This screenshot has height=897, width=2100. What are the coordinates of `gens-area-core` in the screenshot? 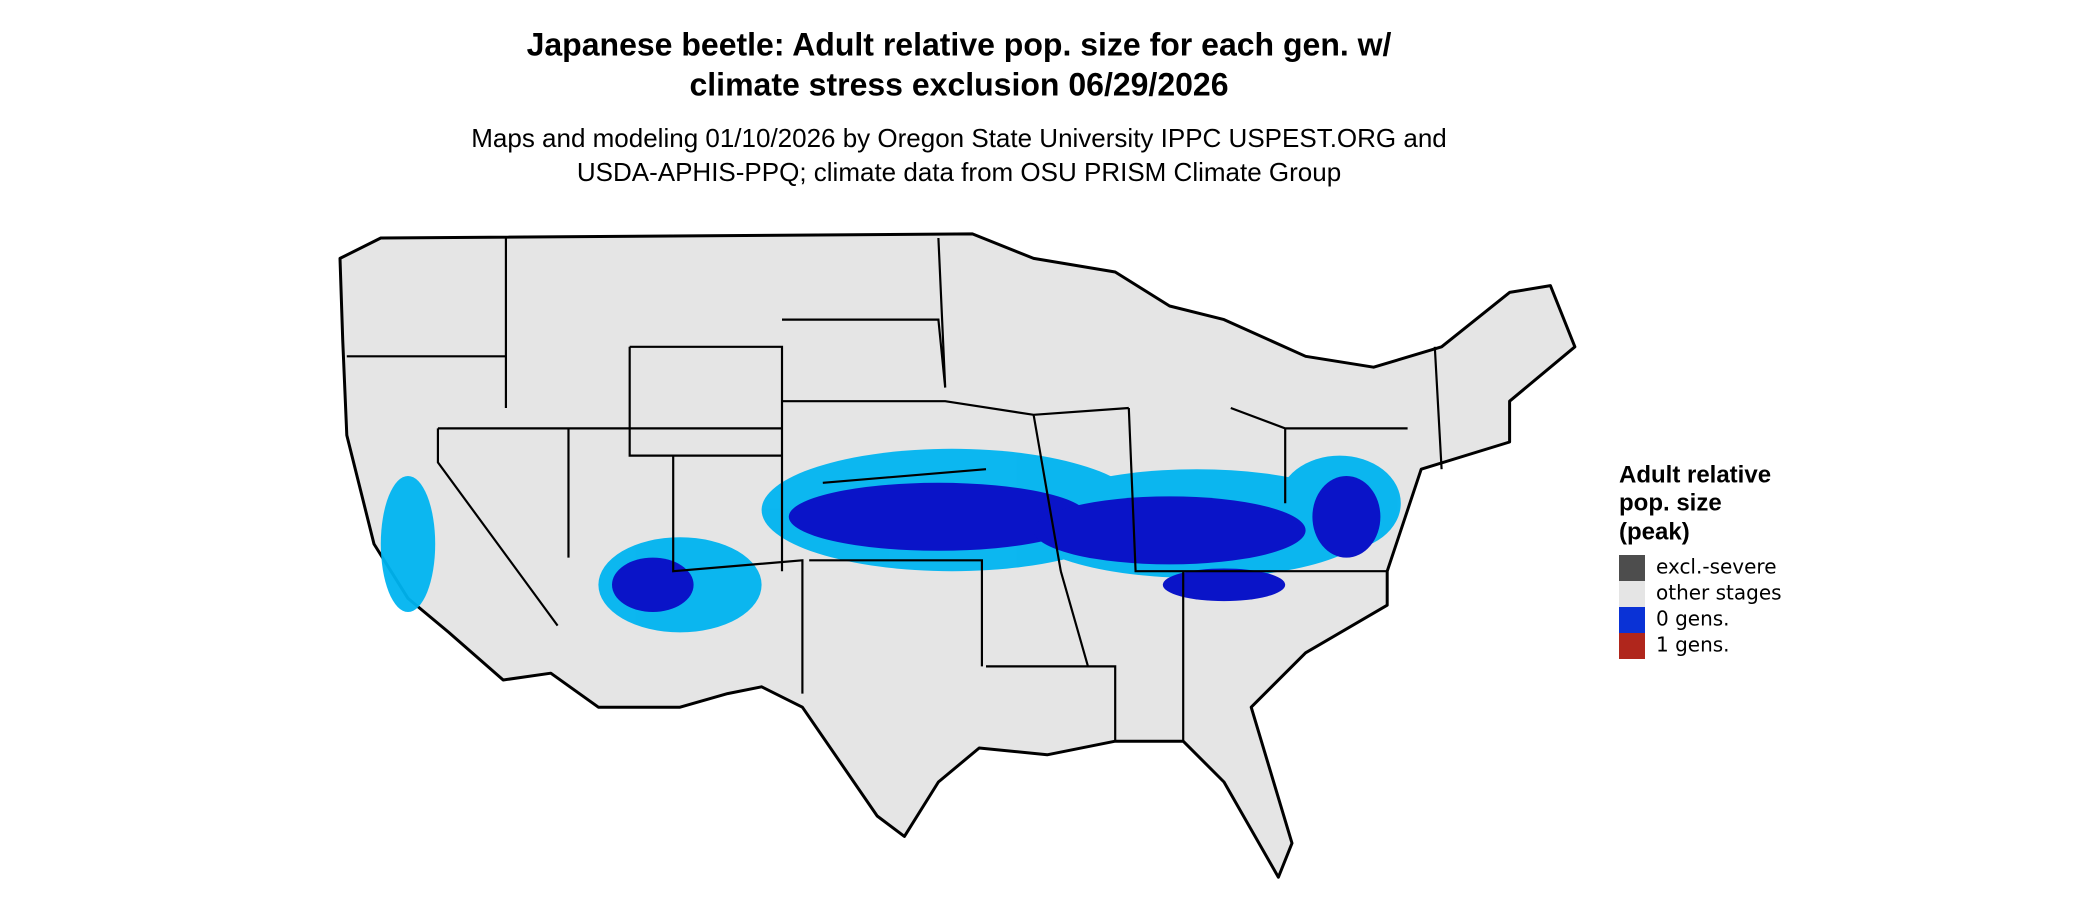 It's located at (996, 544).